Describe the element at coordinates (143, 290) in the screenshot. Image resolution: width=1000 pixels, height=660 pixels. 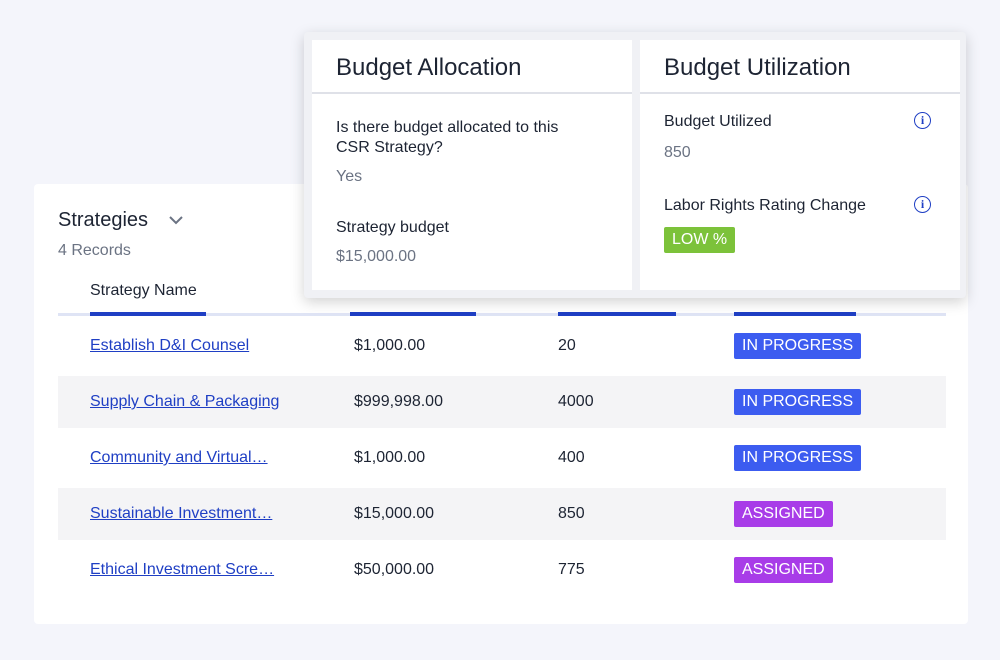
I see `column-header: Strategy Name` at that location.